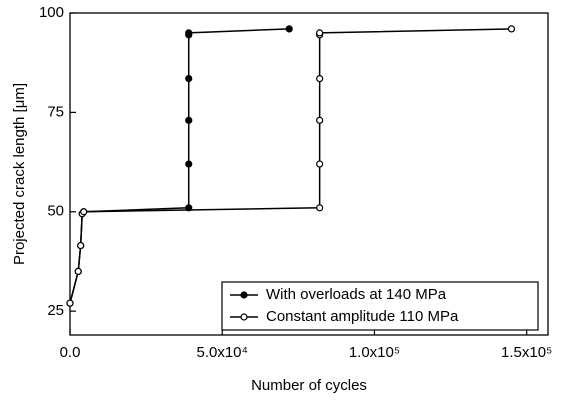 Image resolution: width=561 pixels, height=401 pixels. Describe the element at coordinates (362, 316) in the screenshot. I see `legend-label: Constant amplitude 110 MPa` at that location.